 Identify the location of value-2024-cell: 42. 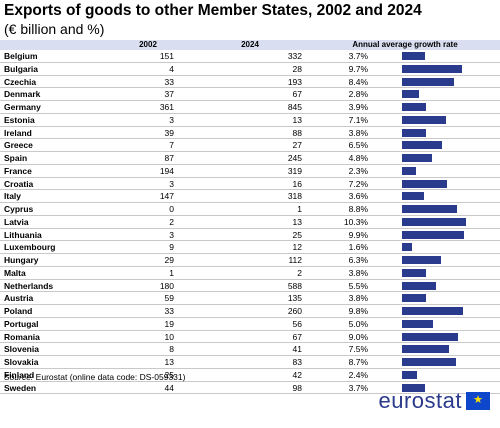
(297, 374).